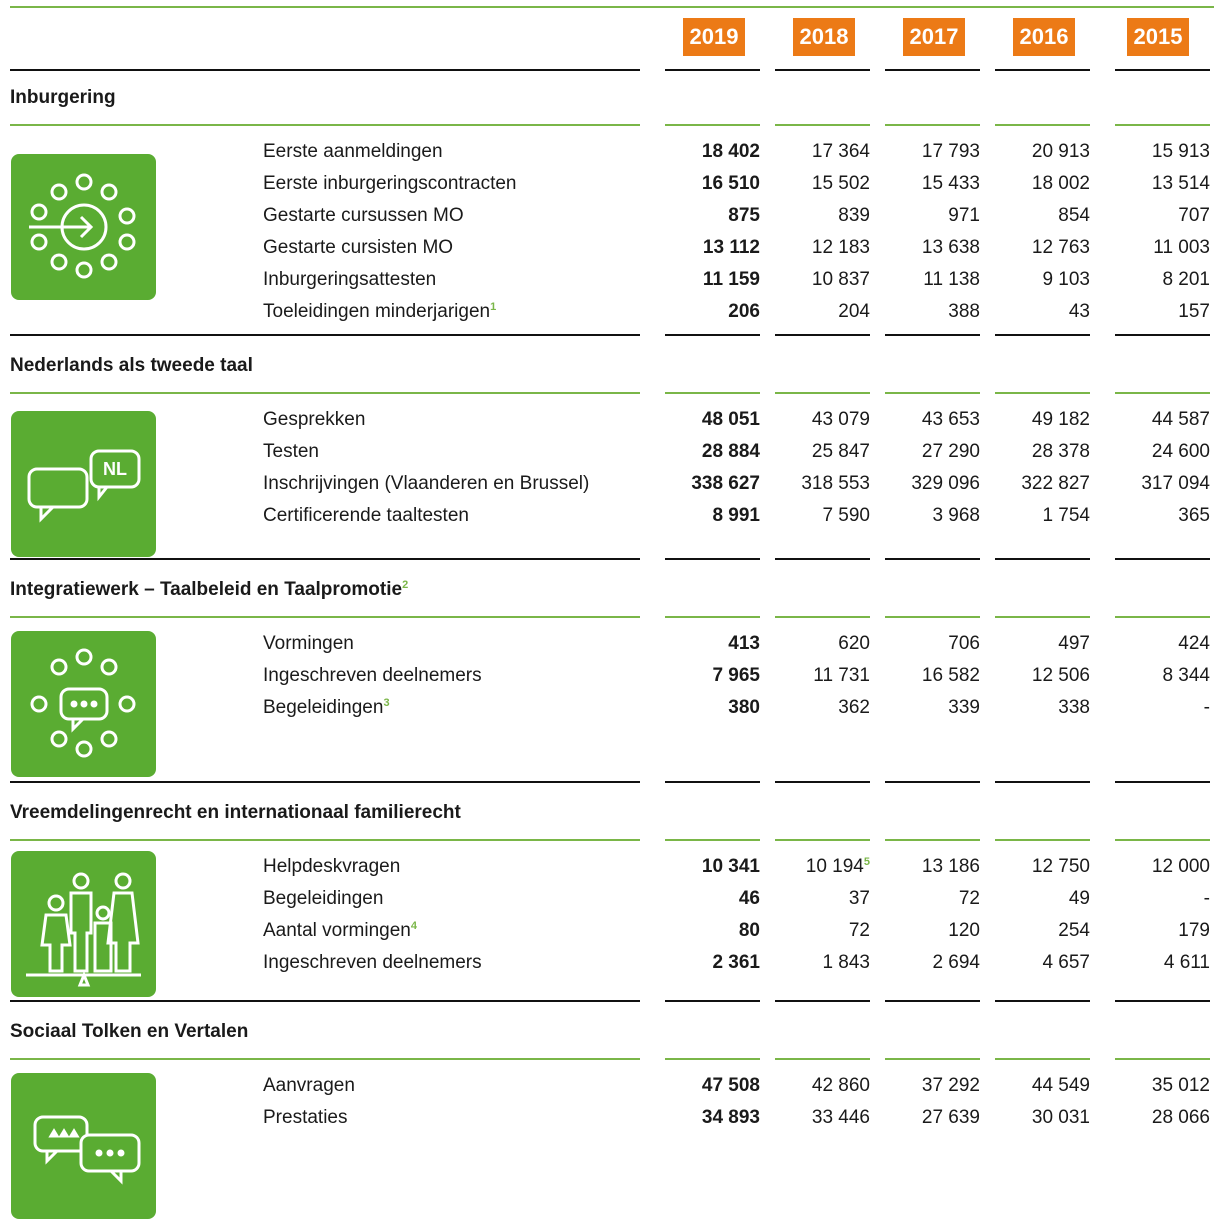  What do you see at coordinates (815, 708) in the screenshot?
I see `cell: 362` at bounding box center [815, 708].